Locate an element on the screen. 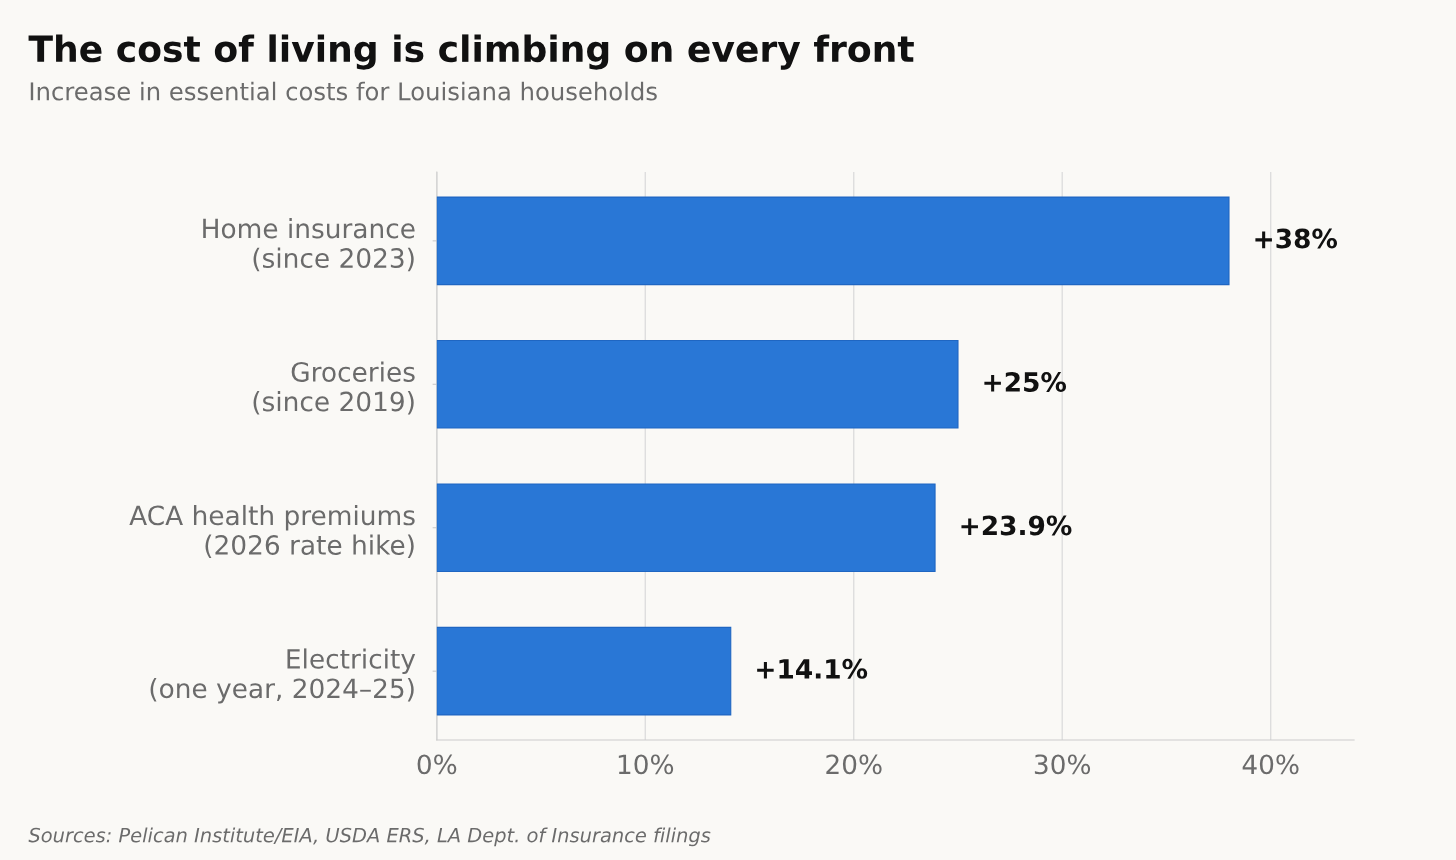  x-tick-label: 10% is located at coordinates (646, 764).